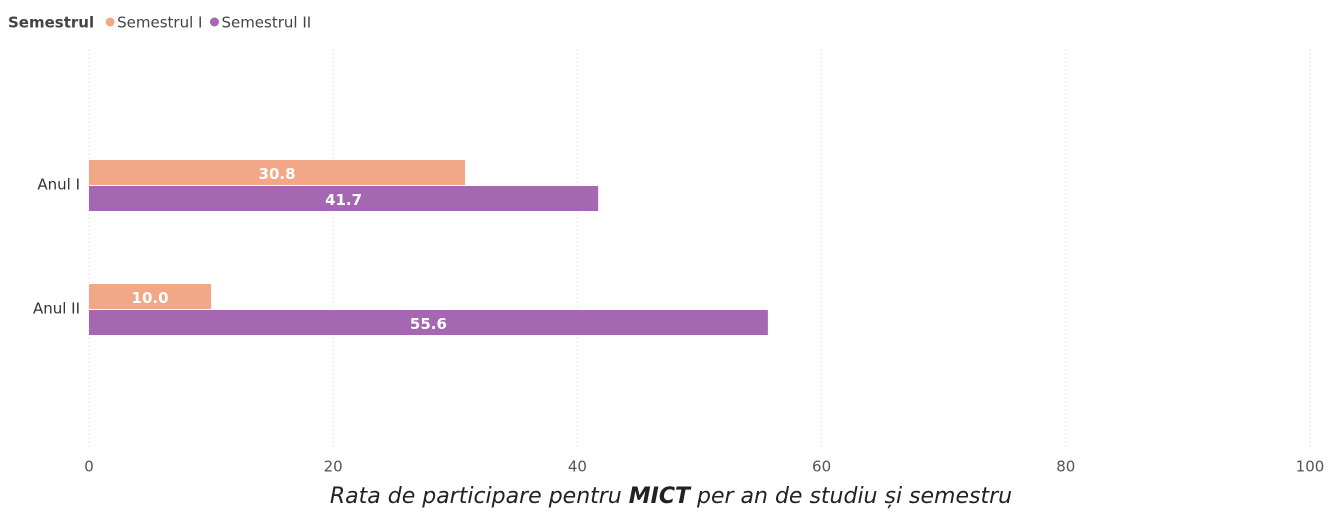  Describe the element at coordinates (476, 496) in the screenshot. I see `caption-text: Rata de participare pentru` at that location.